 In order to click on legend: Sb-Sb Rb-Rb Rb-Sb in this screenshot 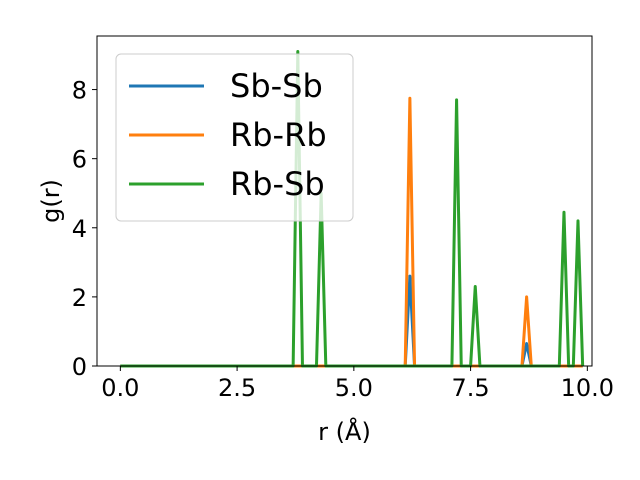, I will do `click(234, 137)`.